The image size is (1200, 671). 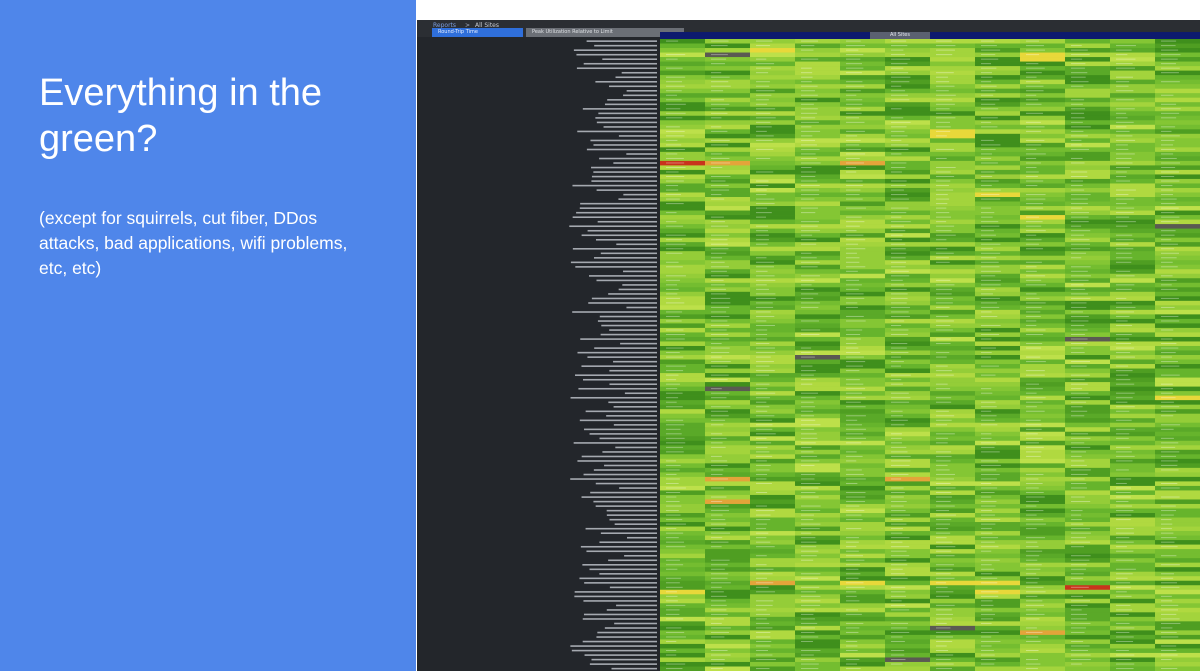 What do you see at coordinates (477, 32) in the screenshot?
I see `tab-round-trip-time: Round-Trip Time` at bounding box center [477, 32].